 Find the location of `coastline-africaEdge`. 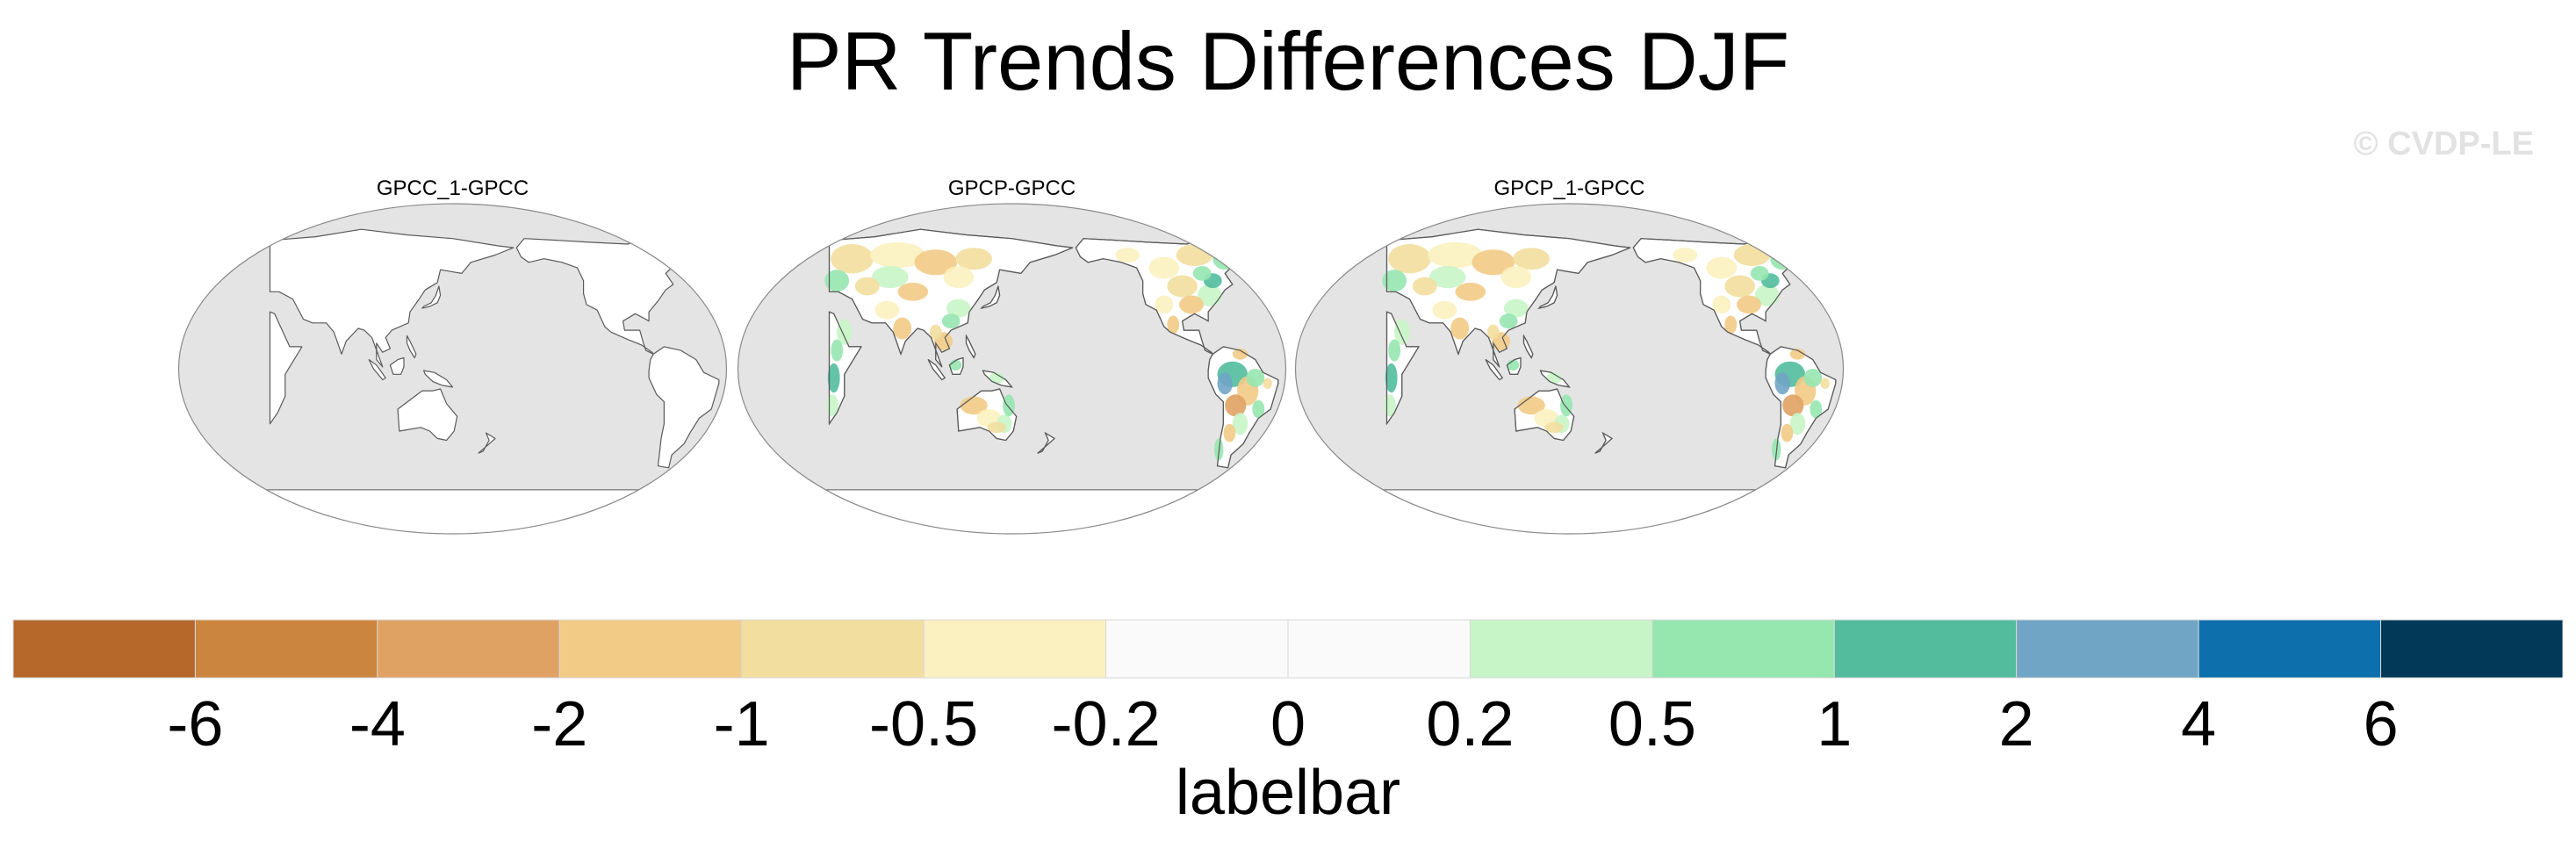

coastline-africaEdge is located at coordinates (845, 368).